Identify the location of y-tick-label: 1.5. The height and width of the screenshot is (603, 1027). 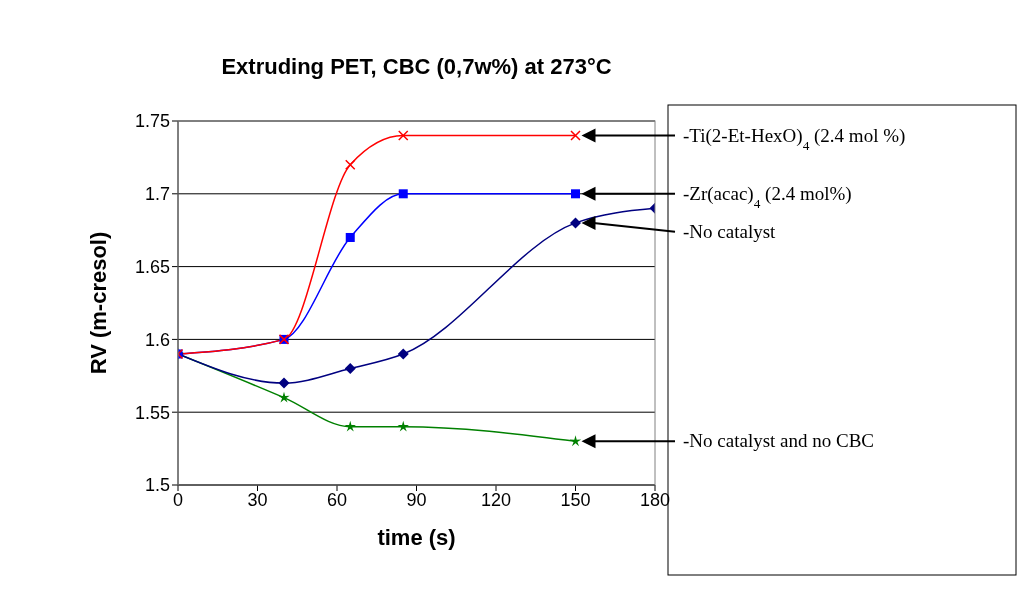
(157, 485).